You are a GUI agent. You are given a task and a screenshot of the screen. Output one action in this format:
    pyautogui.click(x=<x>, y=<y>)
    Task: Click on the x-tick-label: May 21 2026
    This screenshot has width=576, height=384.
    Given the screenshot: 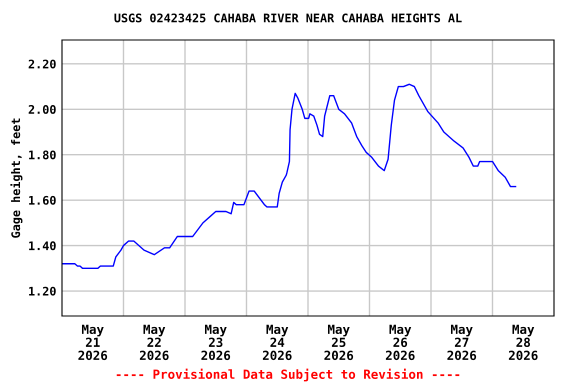 What is the action you would take?
    pyautogui.click(x=93, y=342)
    